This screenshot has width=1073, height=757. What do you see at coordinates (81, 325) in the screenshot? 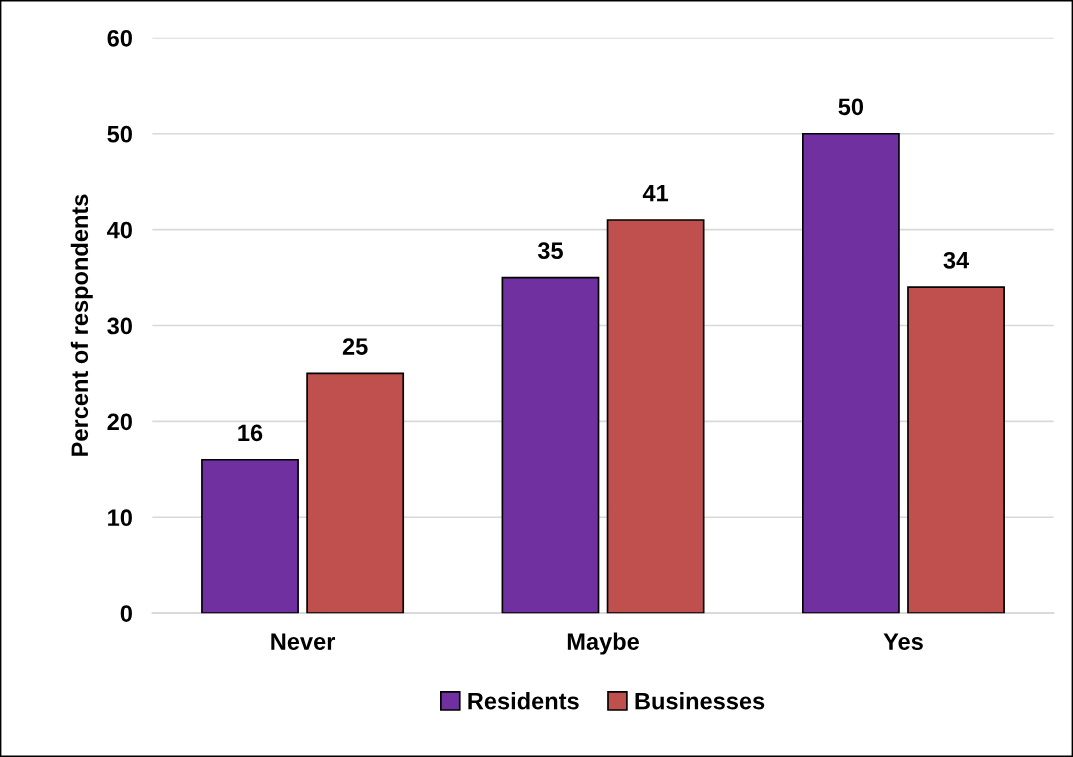
I see `y-axis-title: Percent of respondents` at bounding box center [81, 325].